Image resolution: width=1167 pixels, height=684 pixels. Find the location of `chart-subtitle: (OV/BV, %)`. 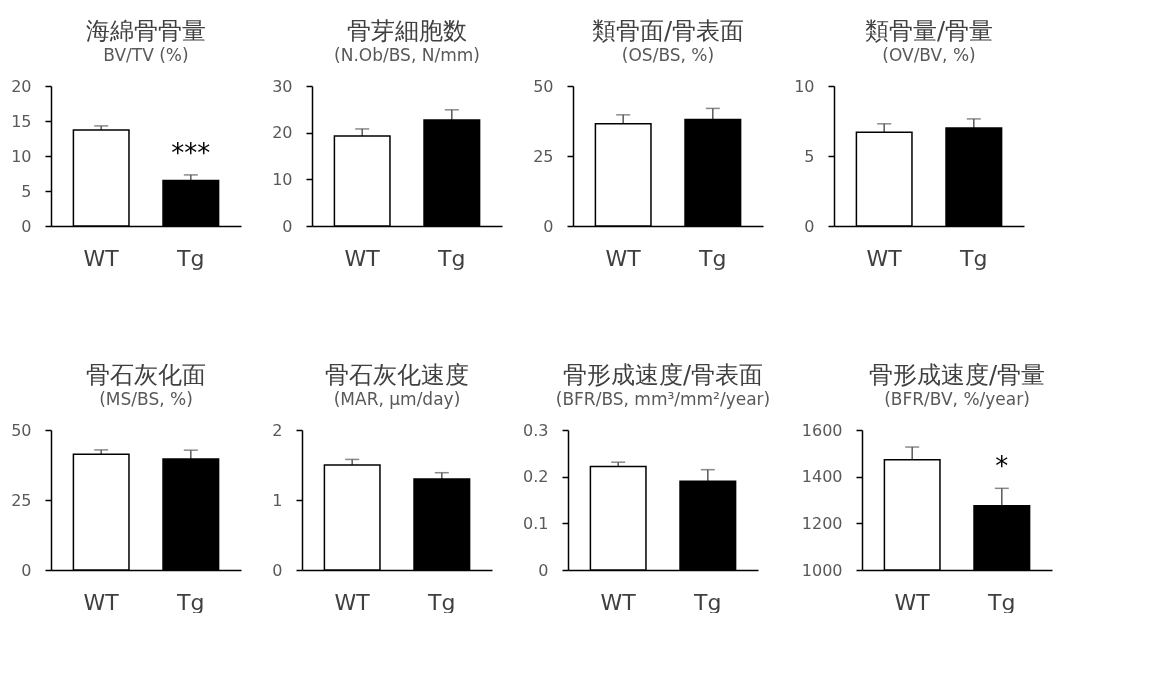

chart-subtitle: (OV/BV, %) is located at coordinates (929, 55).